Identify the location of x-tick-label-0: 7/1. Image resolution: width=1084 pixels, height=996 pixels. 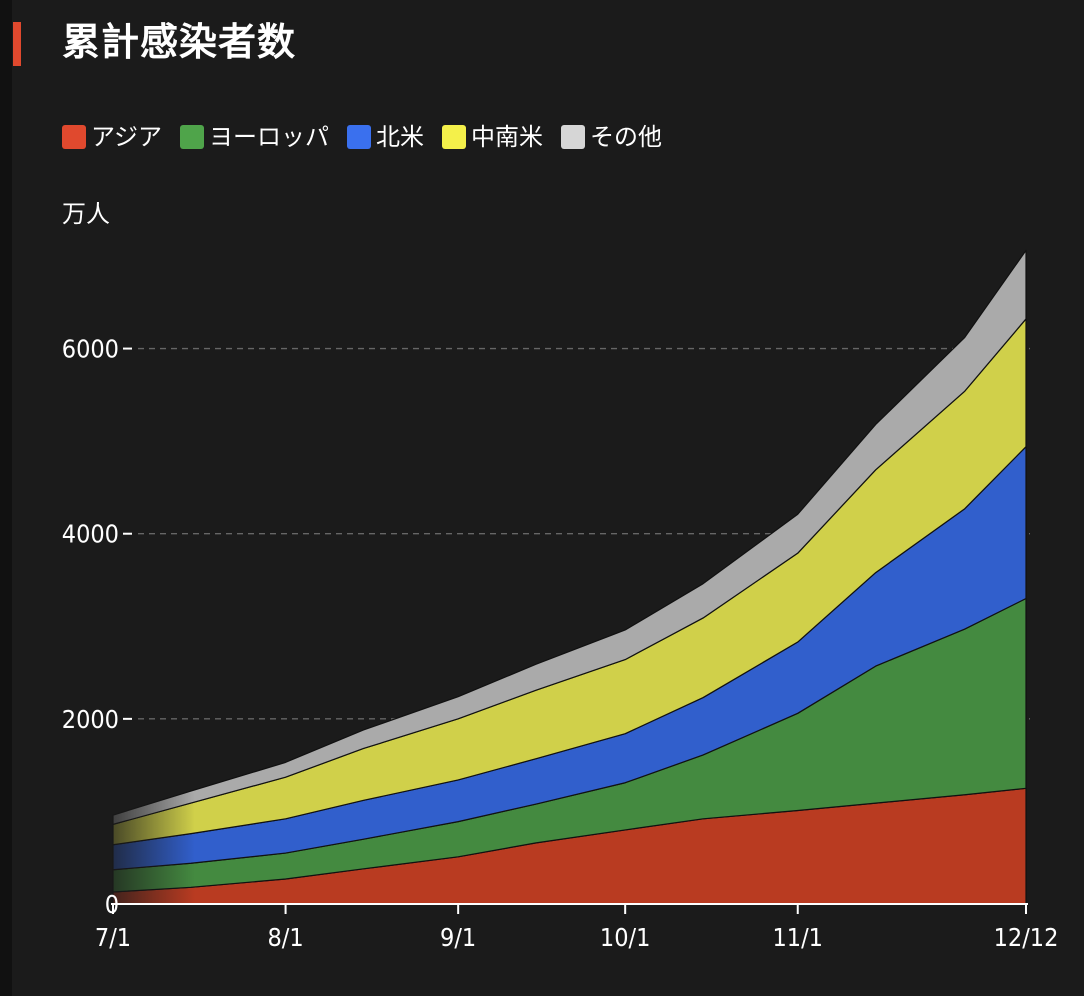
(113, 937).